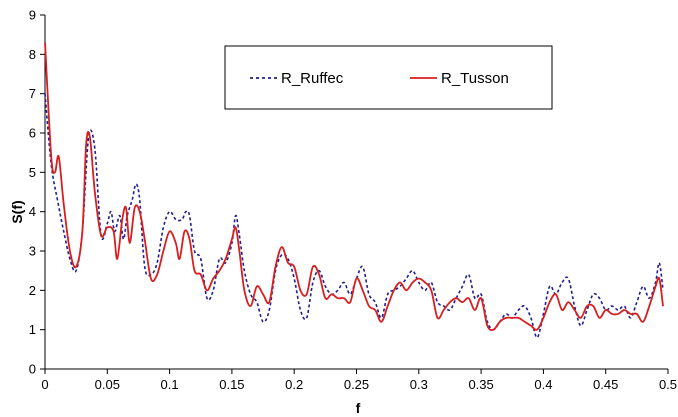  Describe the element at coordinates (32, 369) in the screenshot. I see `y-tick-label: 0` at that location.